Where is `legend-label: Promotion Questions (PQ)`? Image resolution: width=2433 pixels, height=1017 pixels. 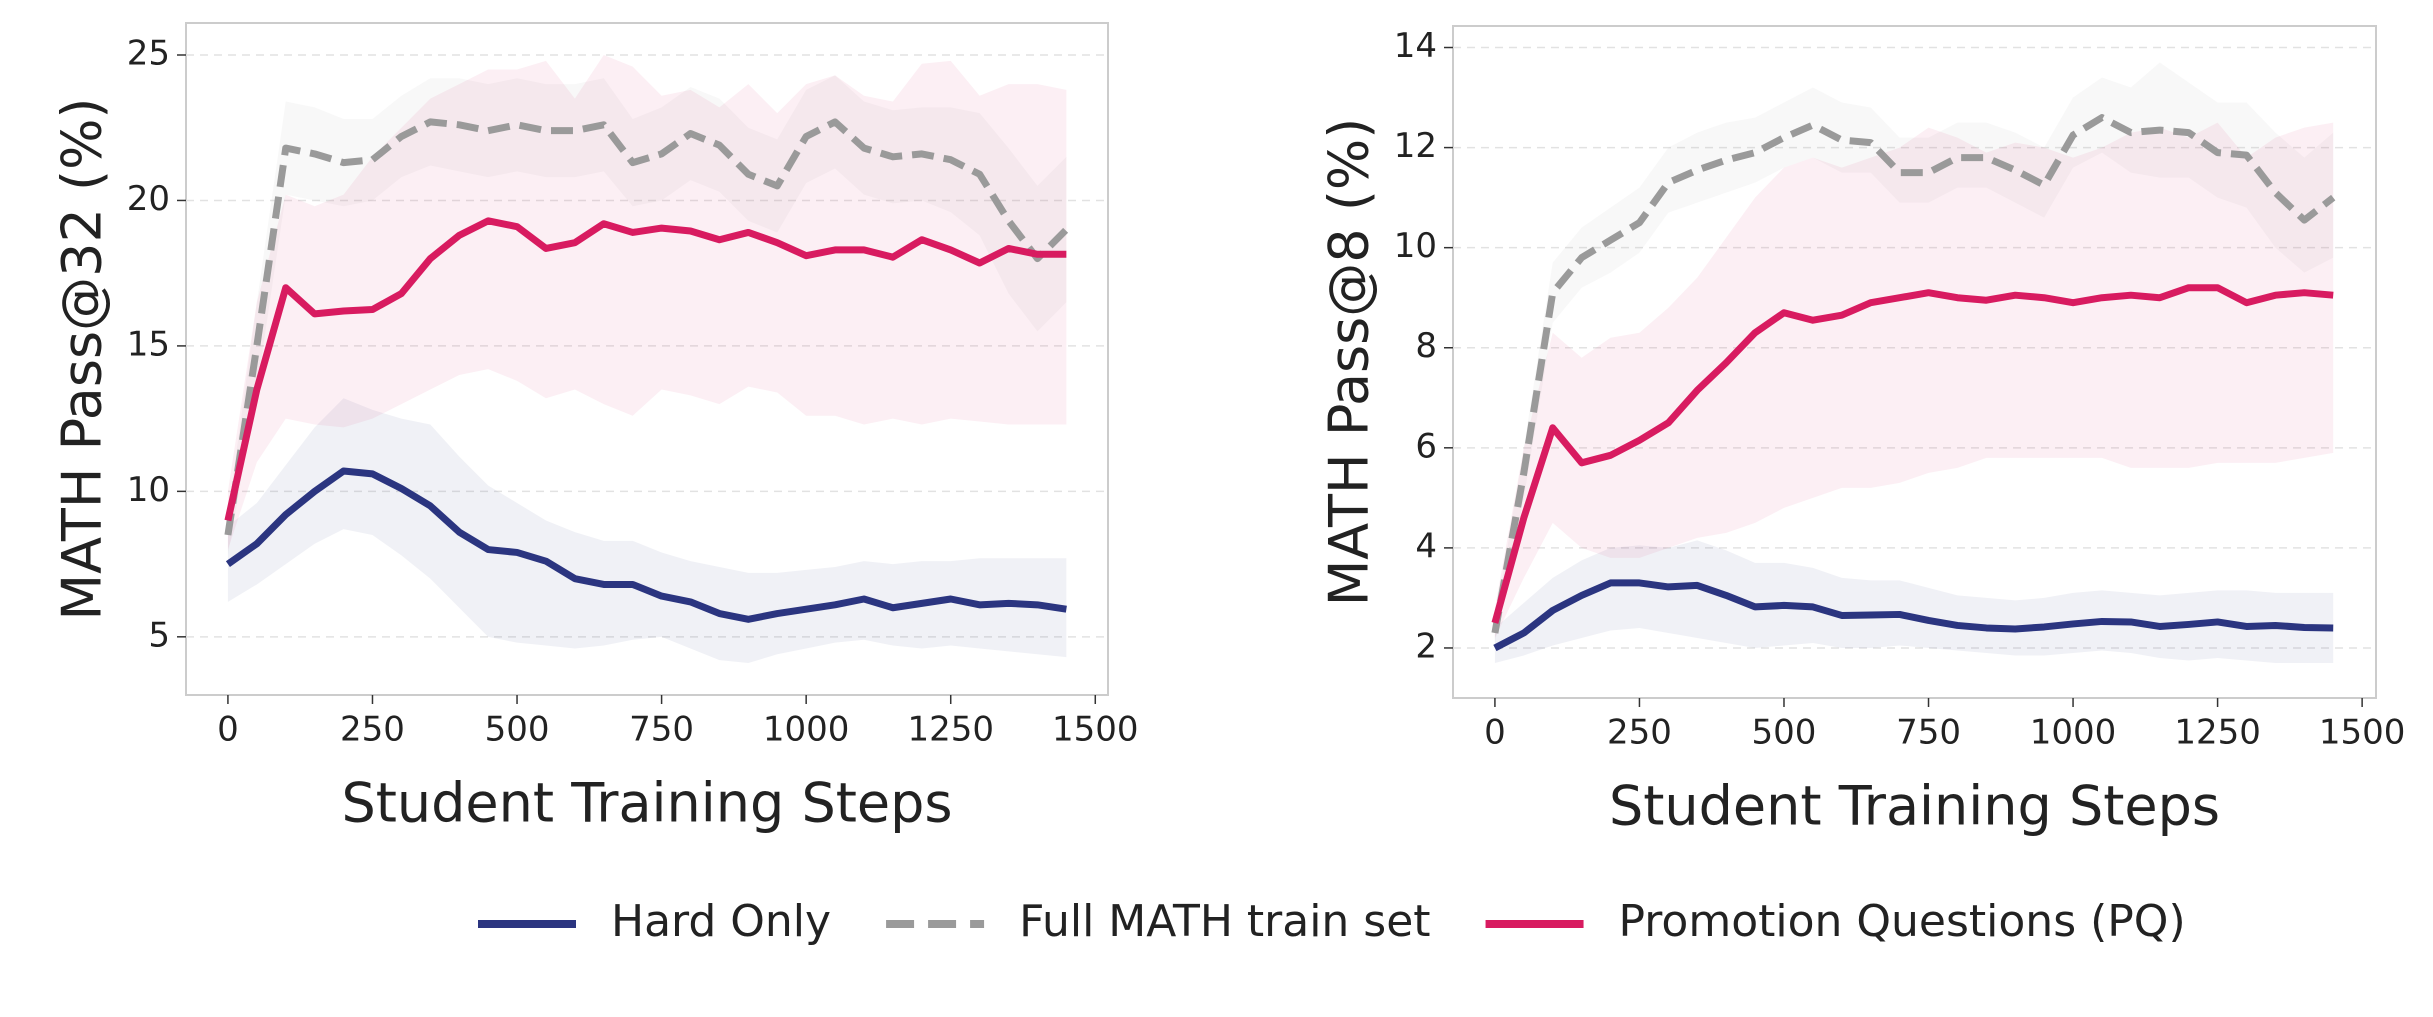
legend-label: Promotion Questions (PQ) is located at coordinates (1902, 921).